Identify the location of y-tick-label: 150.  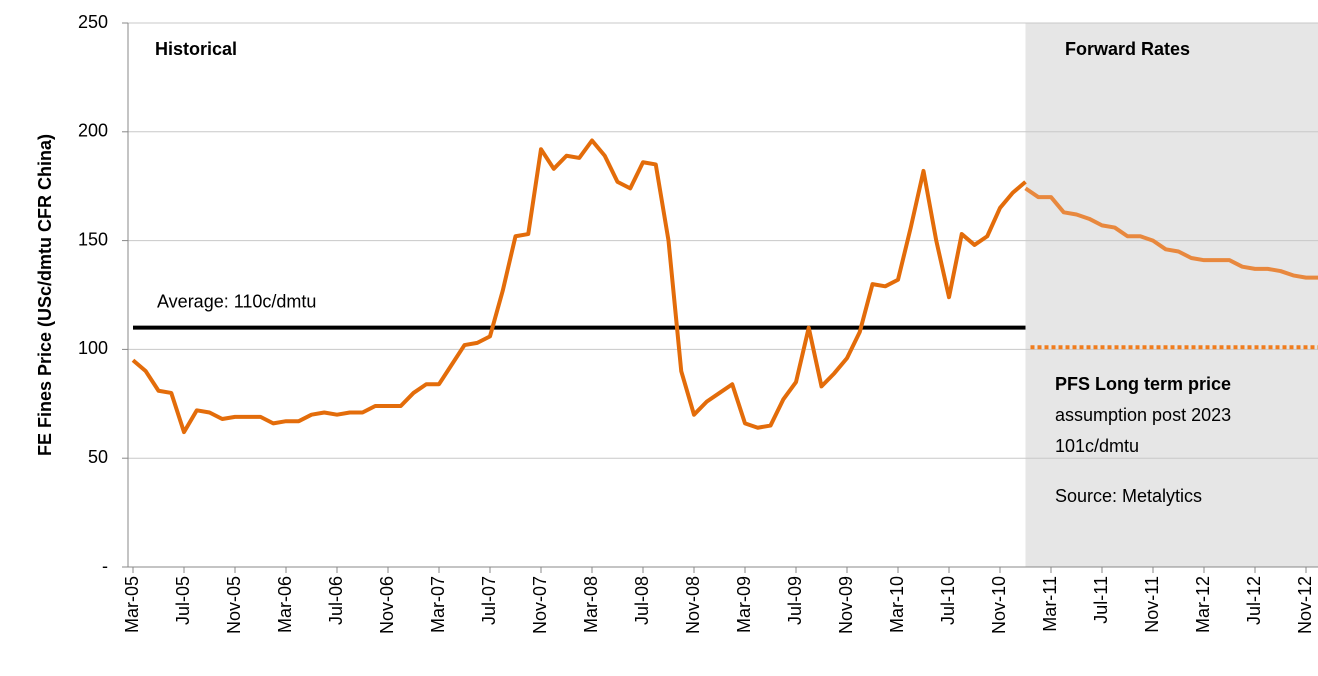
(93, 239).